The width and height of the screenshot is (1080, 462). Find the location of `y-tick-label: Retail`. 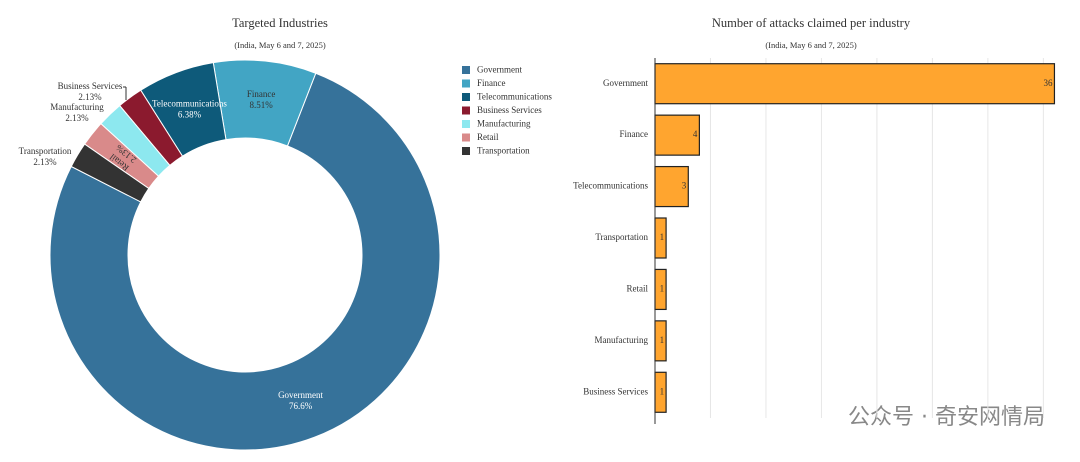

y-tick-label: Retail is located at coordinates (638, 288).